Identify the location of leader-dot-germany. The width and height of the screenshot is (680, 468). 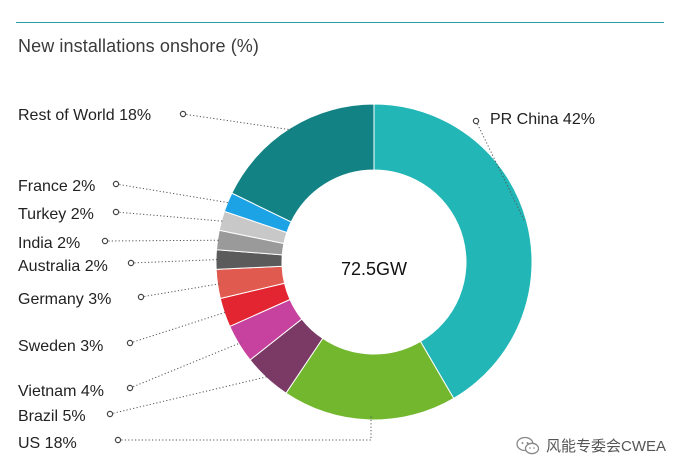
(141, 297).